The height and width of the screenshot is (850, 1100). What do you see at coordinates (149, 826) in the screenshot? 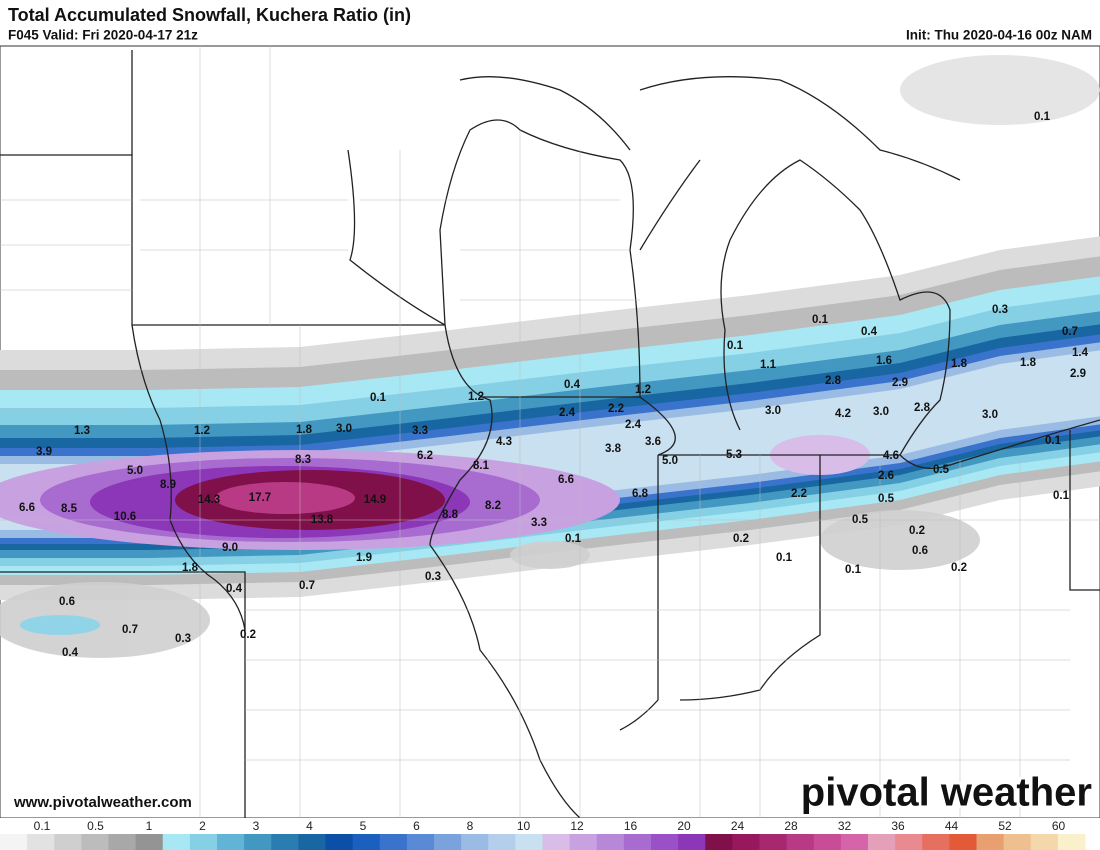
I see `colorbar-label: 1` at bounding box center [149, 826].